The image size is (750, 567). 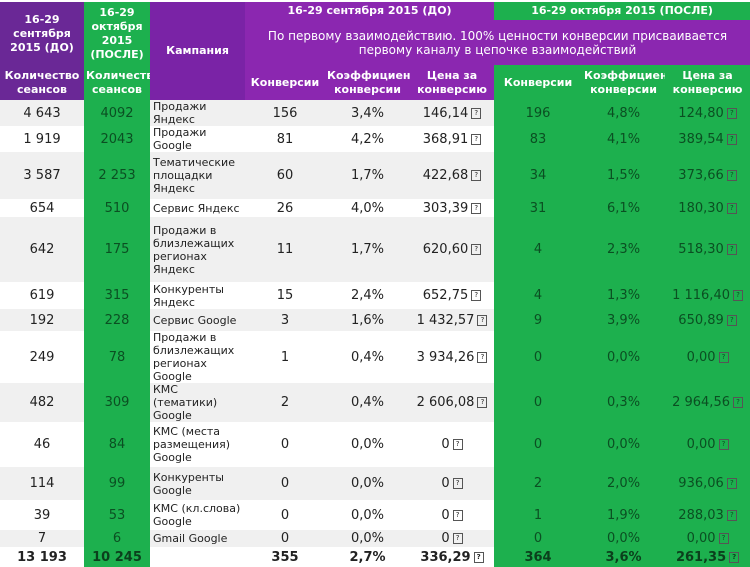 What do you see at coordinates (701, 402) in the screenshot?
I see `cell-value: 2 964,56` at bounding box center [701, 402].